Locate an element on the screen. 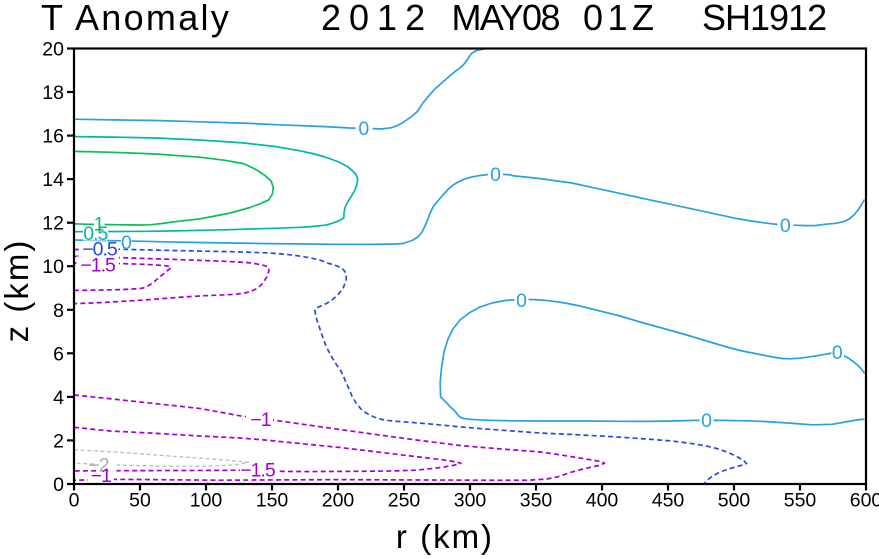  svg-text: 1 is located at coordinates (99, 224).